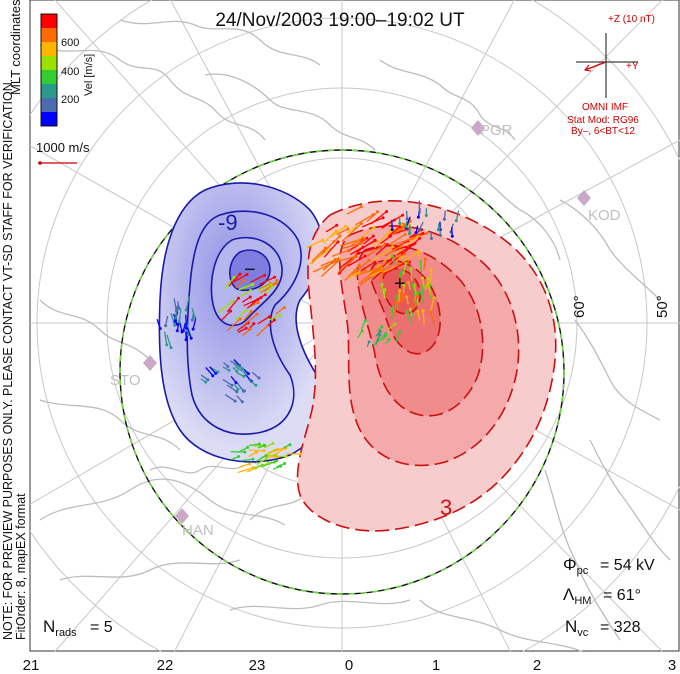 The image size is (680, 674). Describe the element at coordinates (340, 20) in the screenshot. I see `map-title: 24/Nov/2003 19:00–19:02 UT` at that location.